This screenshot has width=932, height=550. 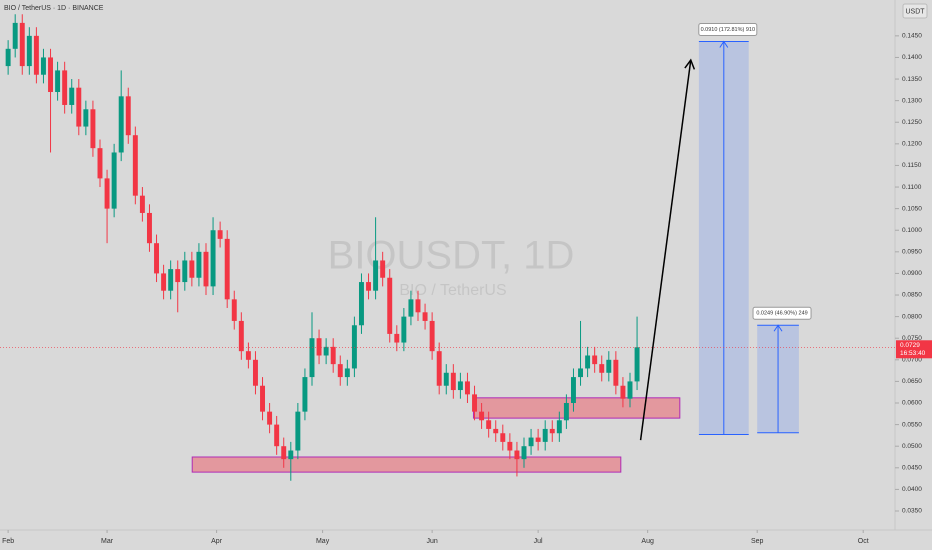 What do you see at coordinates (757, 541) in the screenshot?
I see `x-tick-label: Sep` at bounding box center [757, 541].